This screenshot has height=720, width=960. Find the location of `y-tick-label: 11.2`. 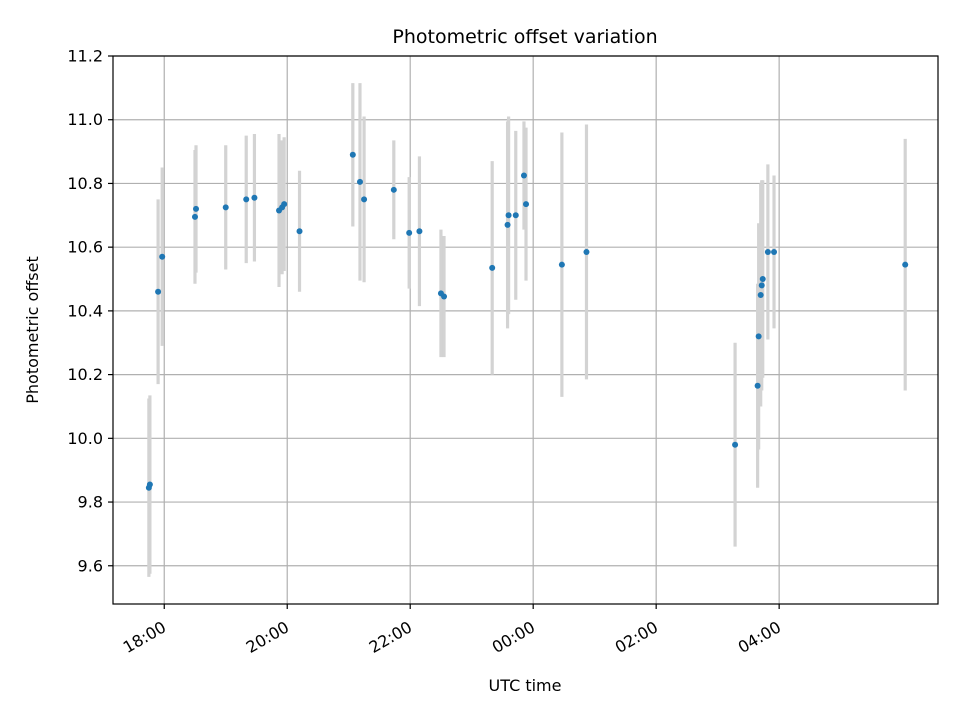

y-tick-label: 11.2 is located at coordinates (85, 56).